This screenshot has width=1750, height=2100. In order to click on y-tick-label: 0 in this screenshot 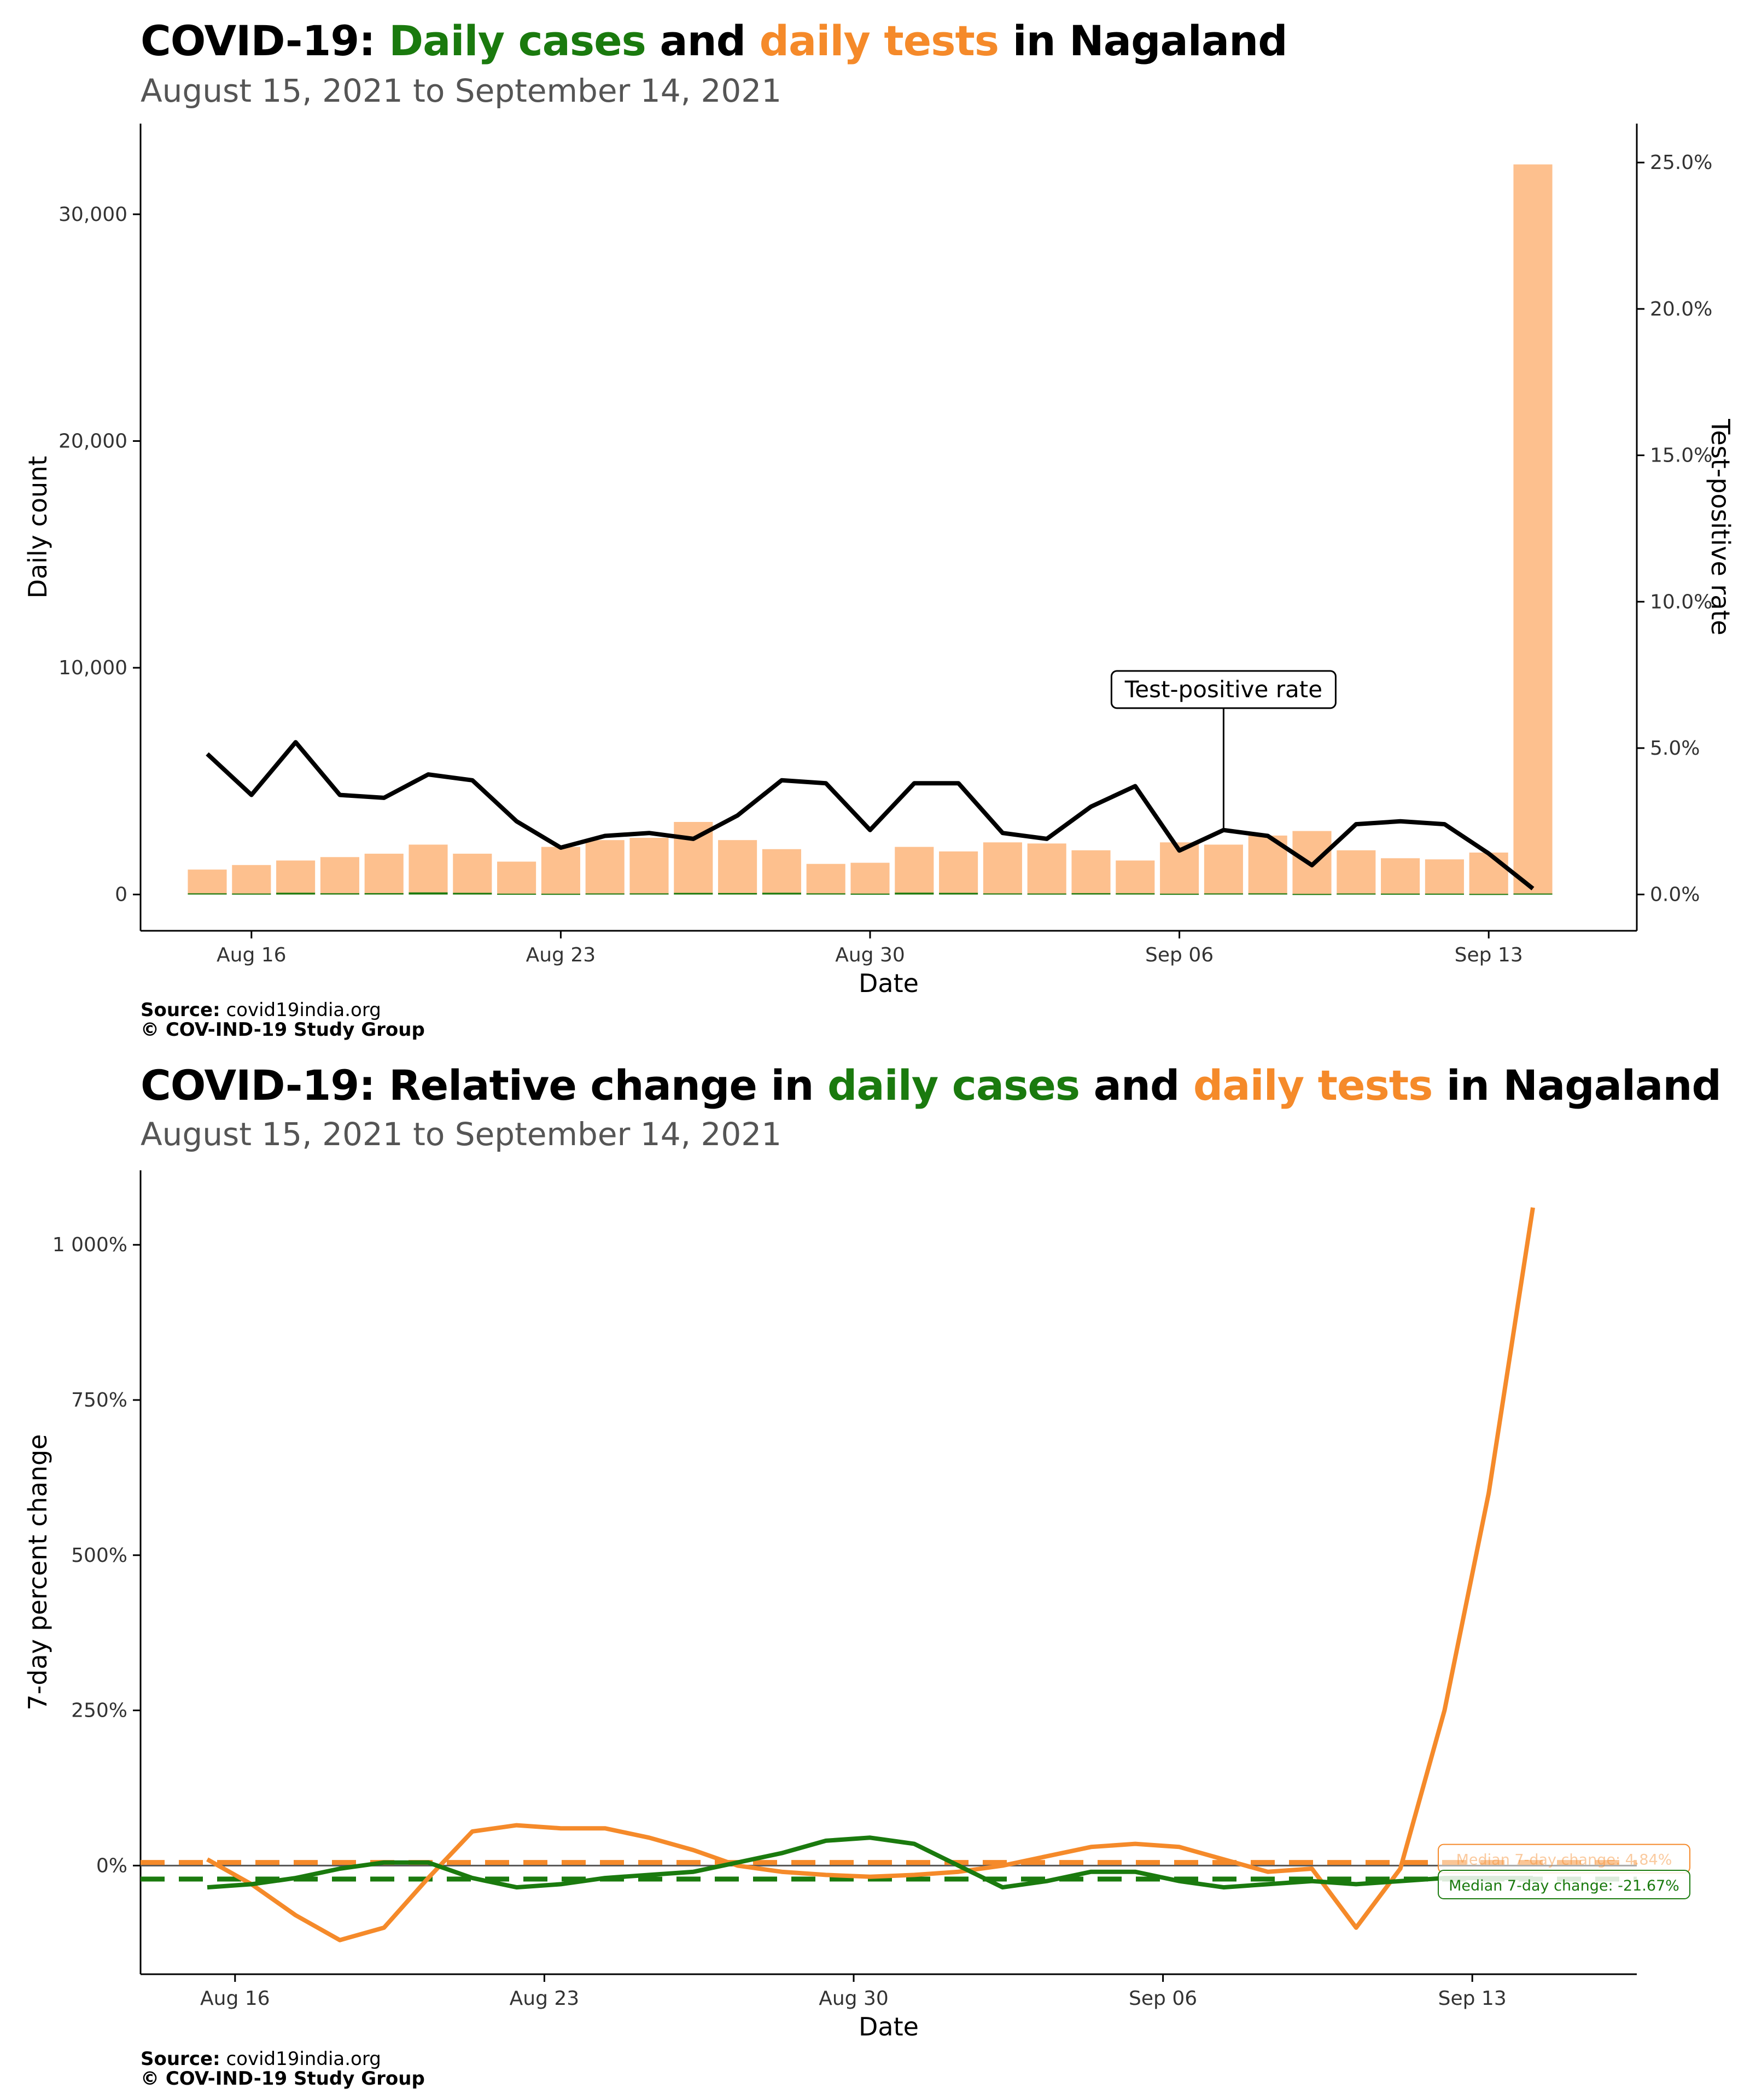, I will do `click(121, 895)`.